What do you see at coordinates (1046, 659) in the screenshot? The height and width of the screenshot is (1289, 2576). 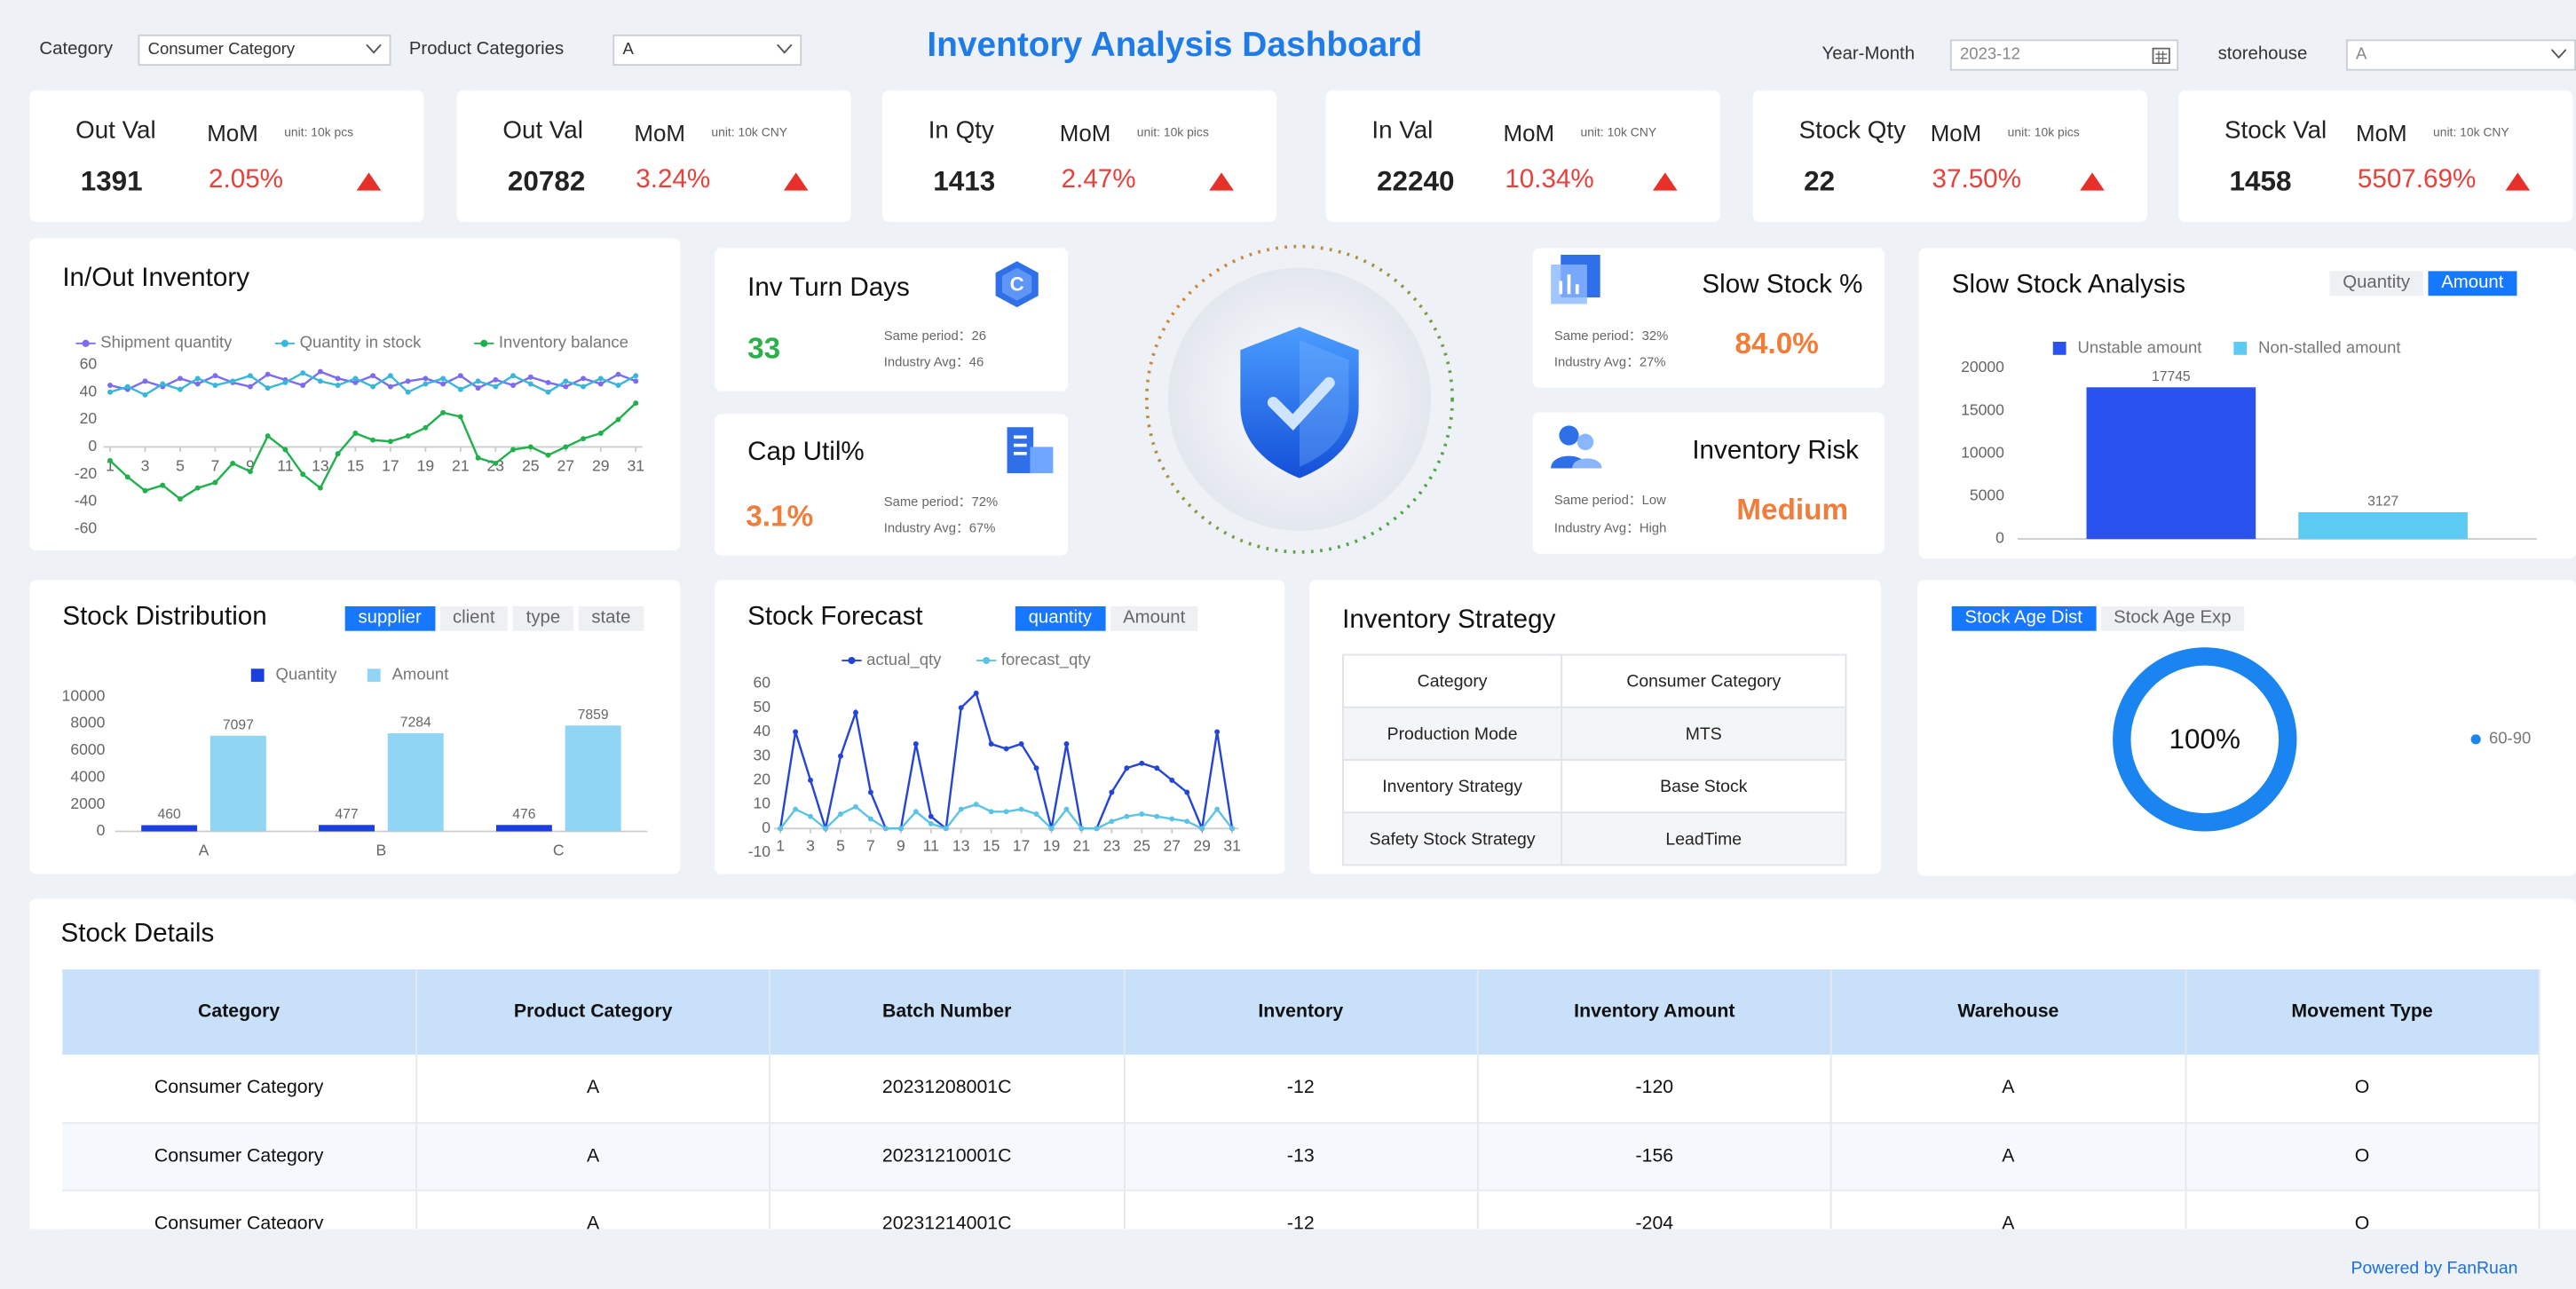 I see `legend-label: forecast_qty` at bounding box center [1046, 659].